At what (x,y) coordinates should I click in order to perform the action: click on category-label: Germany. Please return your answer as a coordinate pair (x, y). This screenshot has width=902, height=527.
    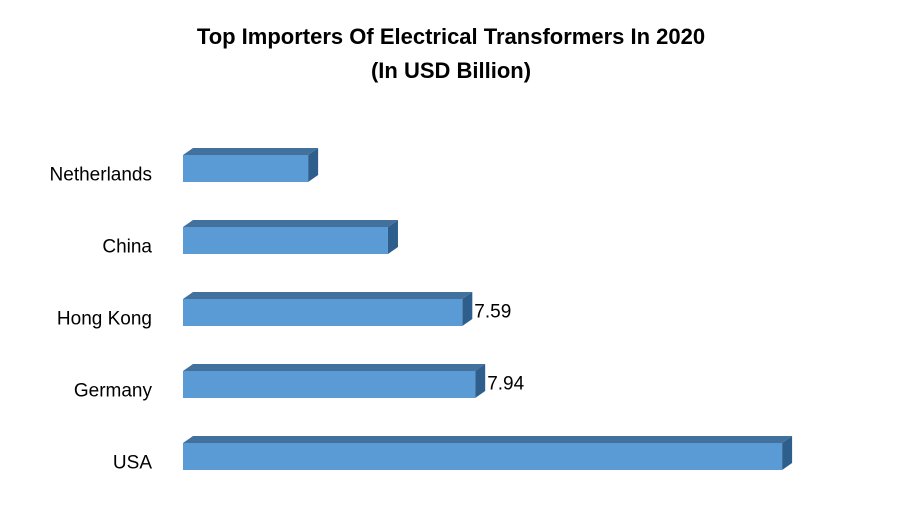
    Looking at the image, I should click on (113, 391).